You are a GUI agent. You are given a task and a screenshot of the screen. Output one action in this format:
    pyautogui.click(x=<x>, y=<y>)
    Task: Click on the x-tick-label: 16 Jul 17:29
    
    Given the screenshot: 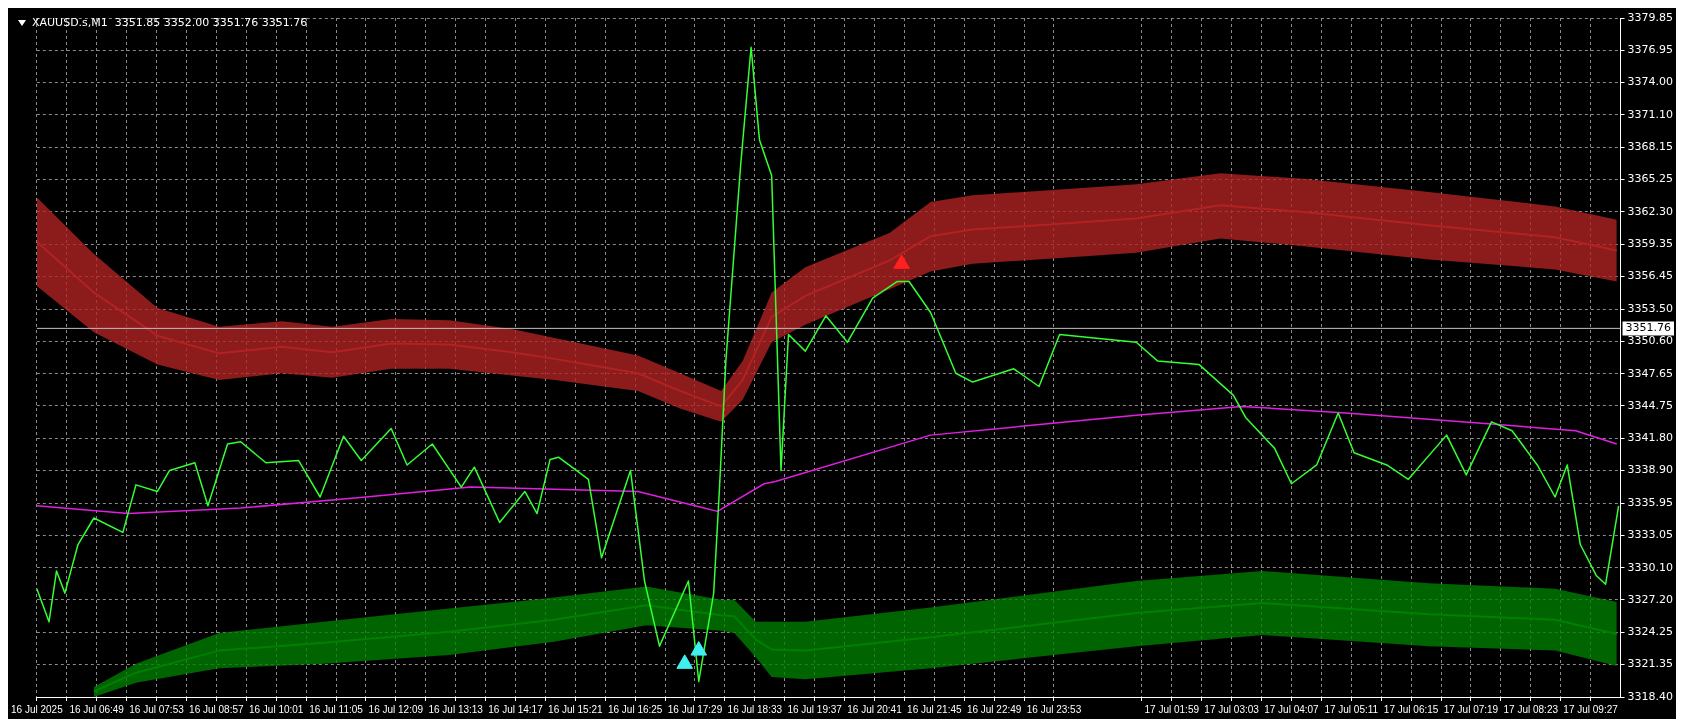 What is the action you would take?
    pyautogui.click(x=695, y=709)
    